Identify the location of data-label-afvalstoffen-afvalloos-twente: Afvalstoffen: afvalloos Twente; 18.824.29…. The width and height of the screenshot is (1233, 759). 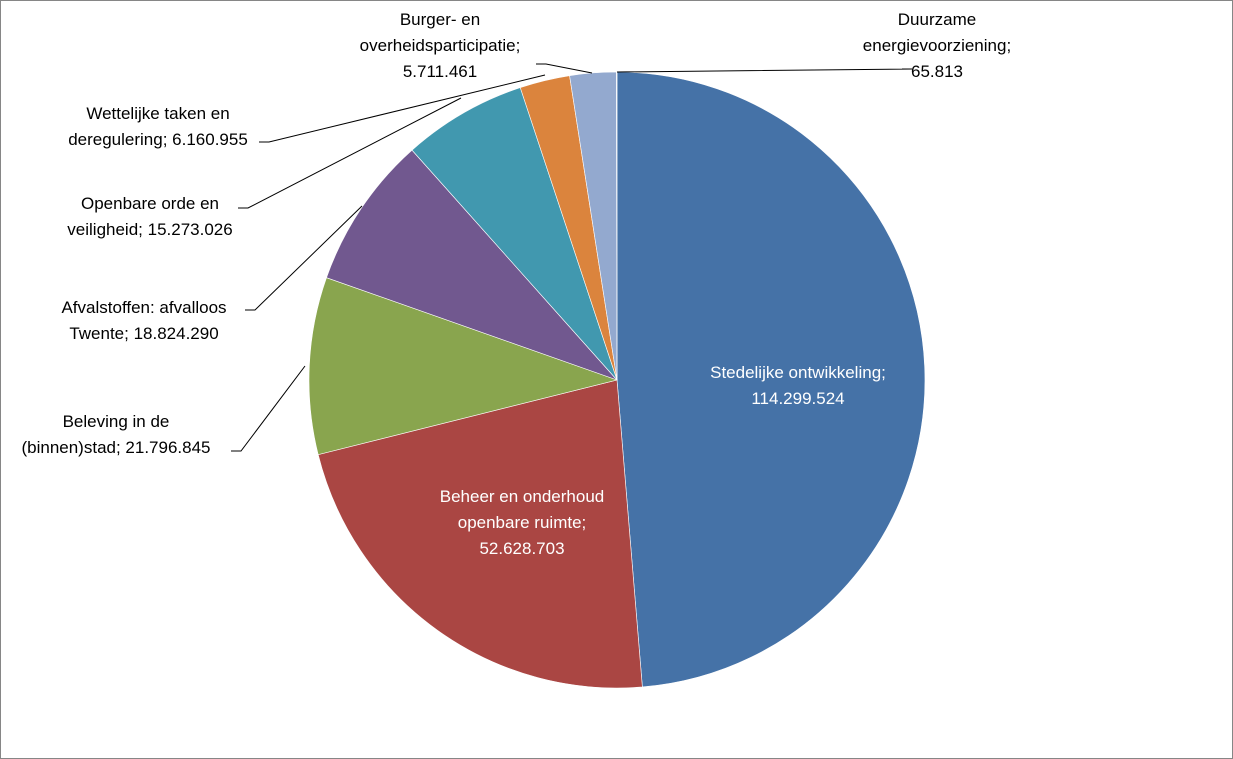
(143, 320).